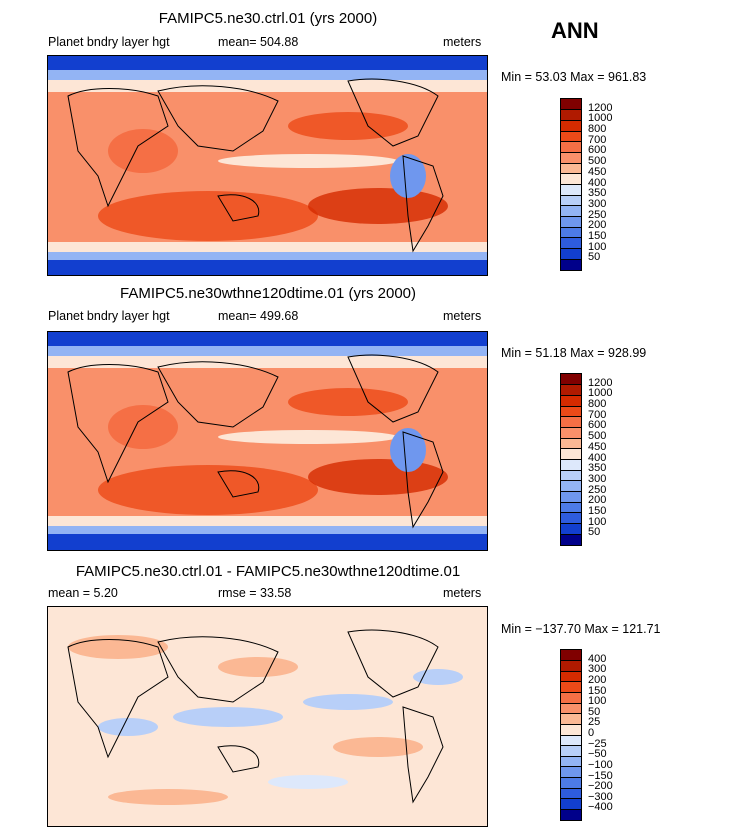 The height and width of the screenshot is (836, 733). Describe the element at coordinates (597, 414) in the screenshot. I see `colorbar-tick-label: 700` at that location.